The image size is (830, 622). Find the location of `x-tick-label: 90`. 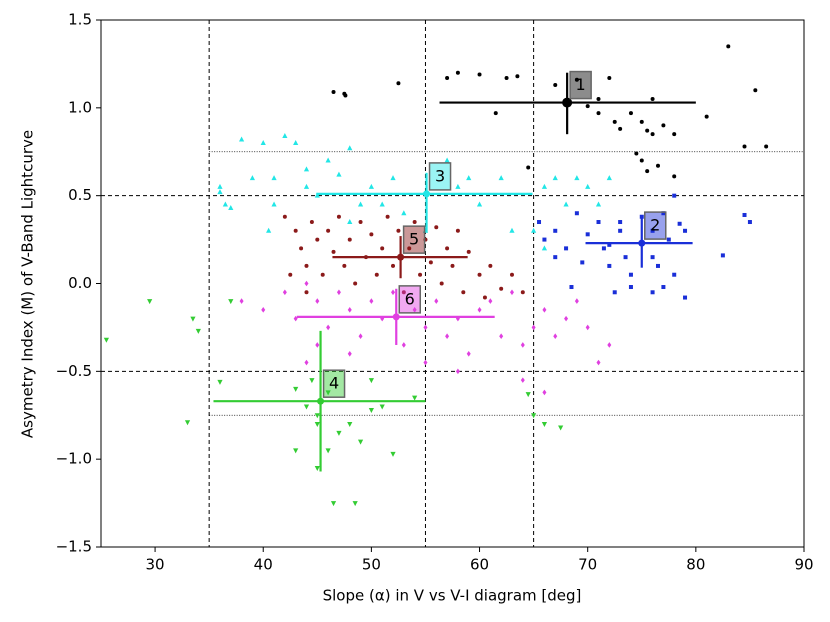

x-tick-label: 90 is located at coordinates (803, 565).